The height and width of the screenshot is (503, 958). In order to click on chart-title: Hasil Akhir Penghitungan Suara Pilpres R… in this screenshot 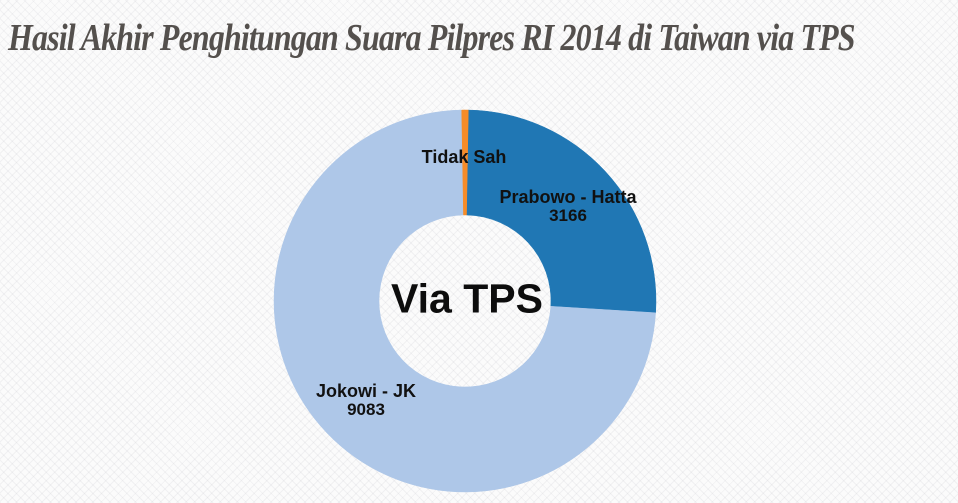, I will do `click(432, 38)`.